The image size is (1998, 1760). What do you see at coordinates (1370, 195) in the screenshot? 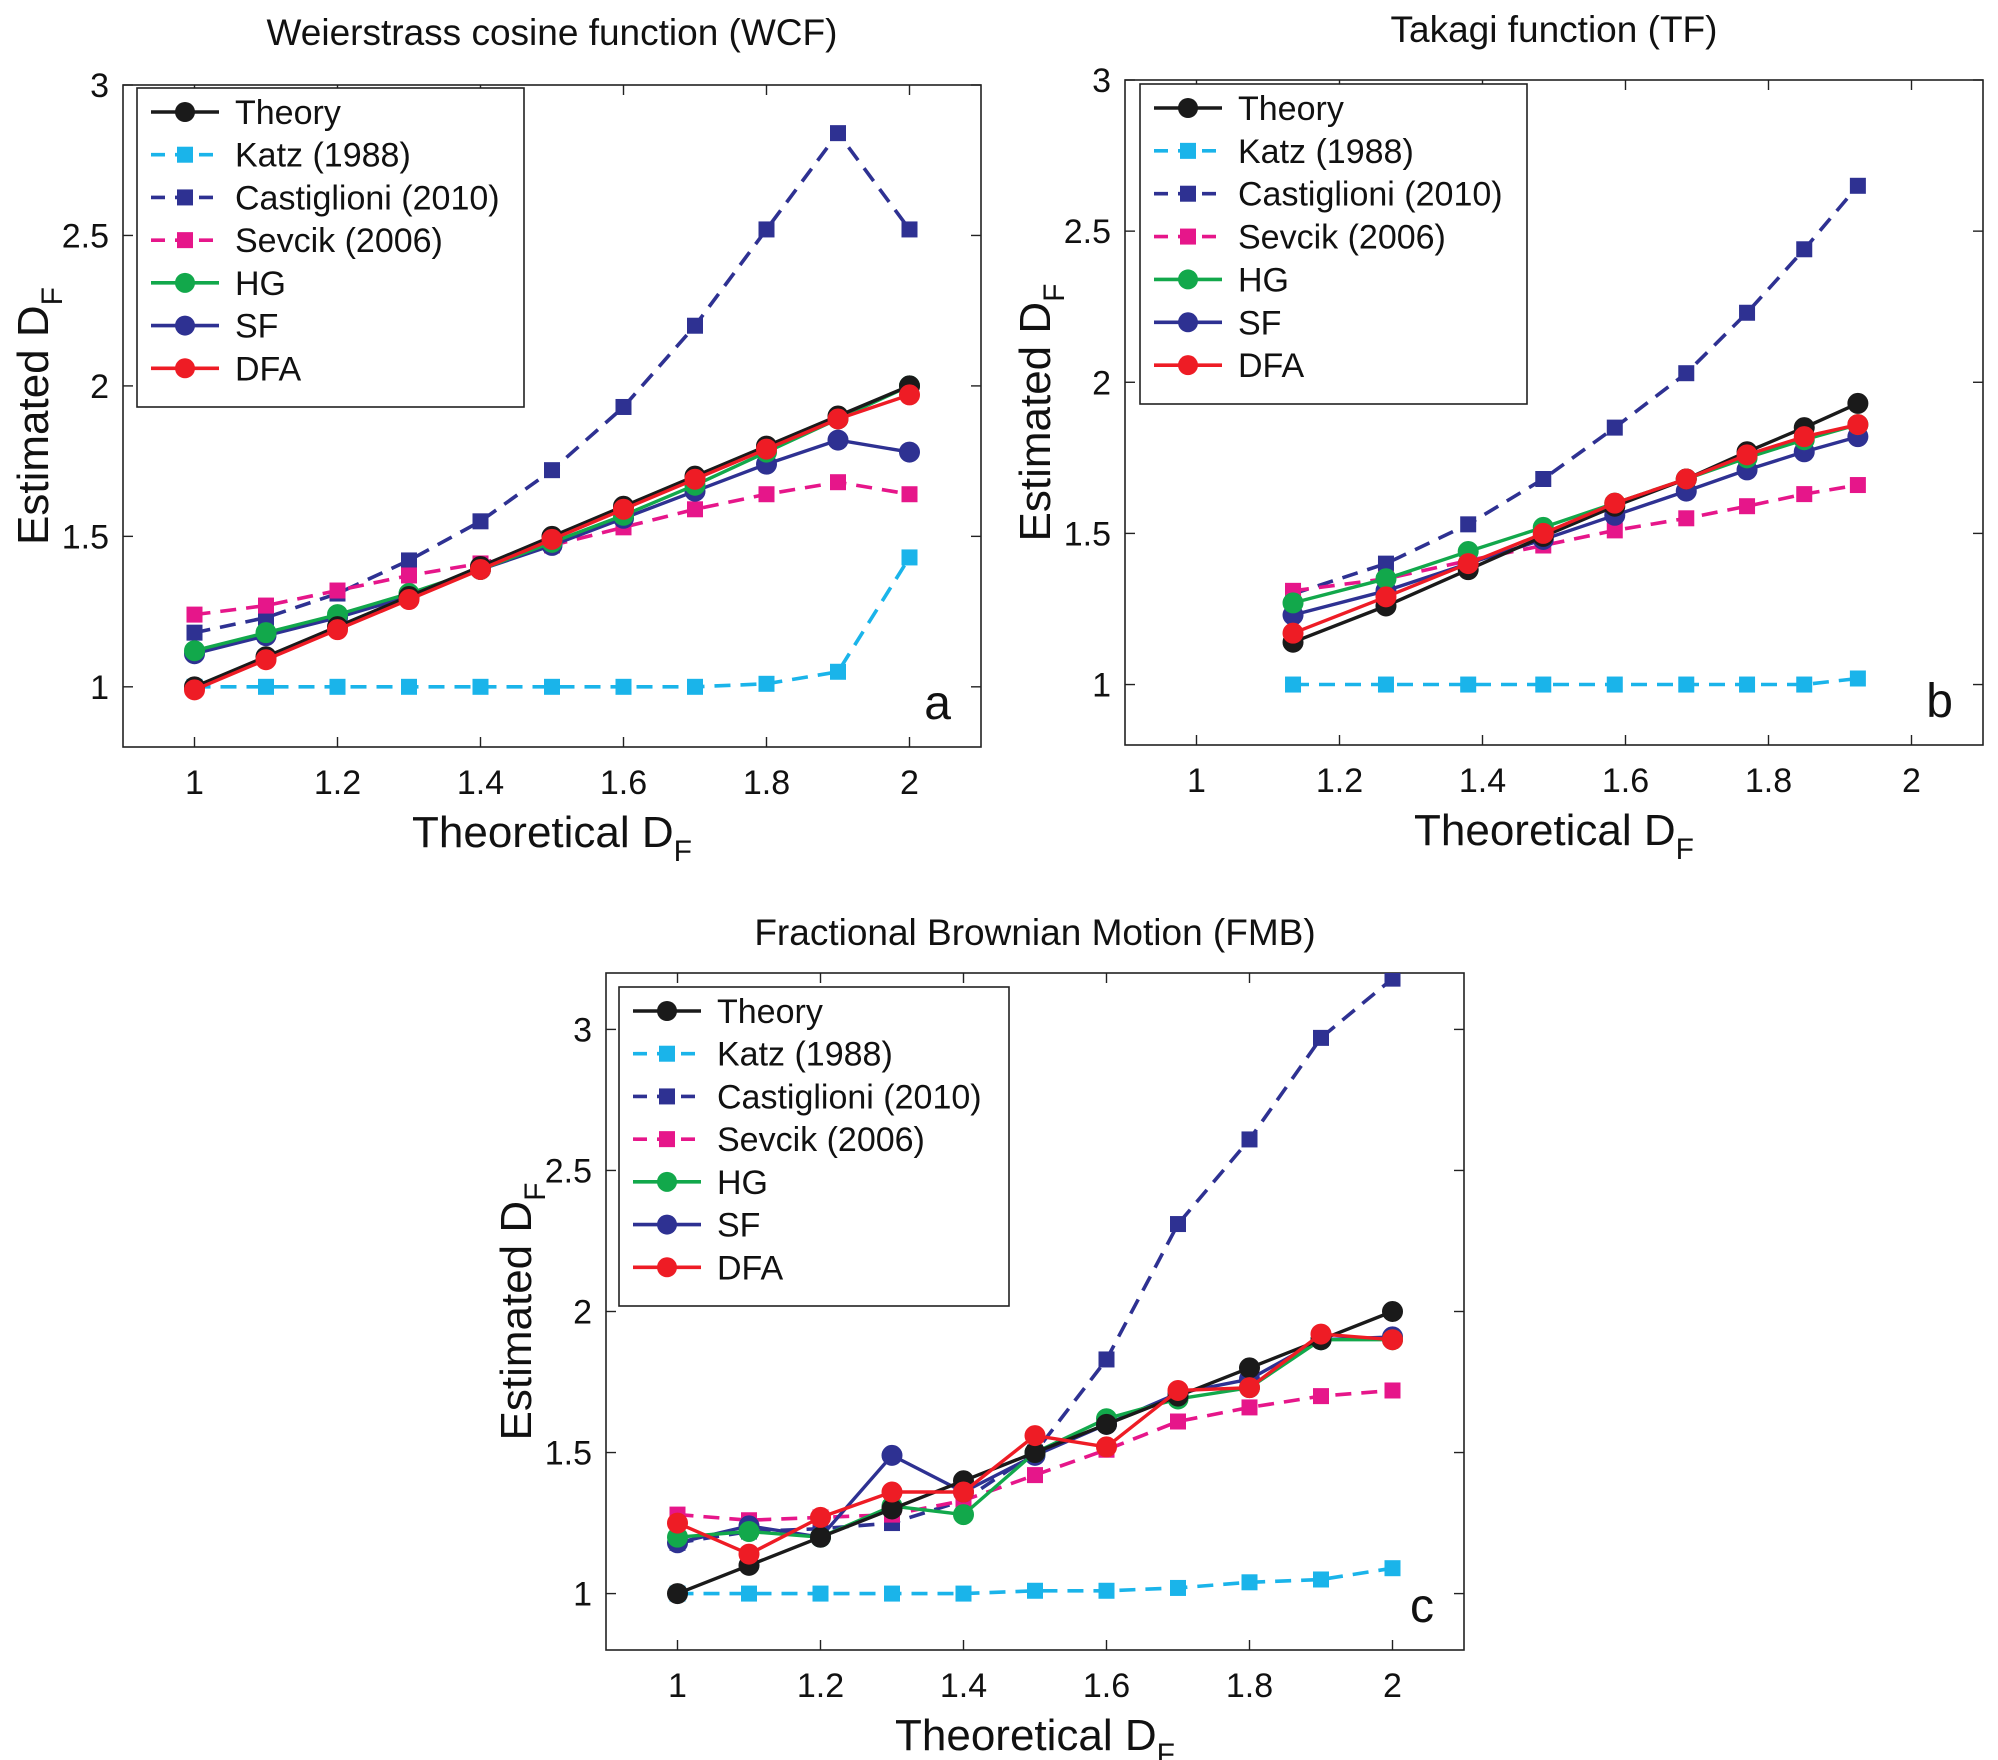
I see `panel-b-legend-item-castiglioni-2010-label: Castiglioni (2010)` at bounding box center [1370, 195].